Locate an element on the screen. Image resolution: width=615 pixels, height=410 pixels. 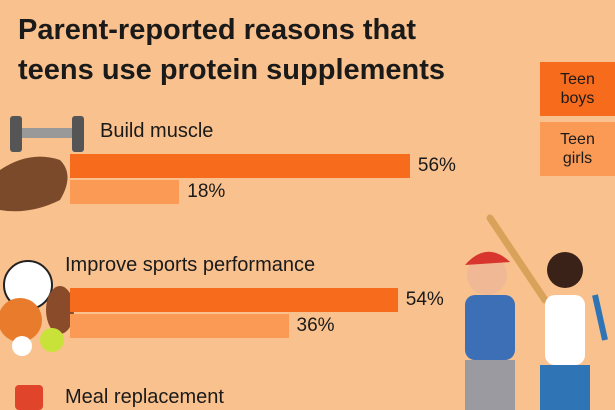
balls-icon is located at coordinates (37, 335).